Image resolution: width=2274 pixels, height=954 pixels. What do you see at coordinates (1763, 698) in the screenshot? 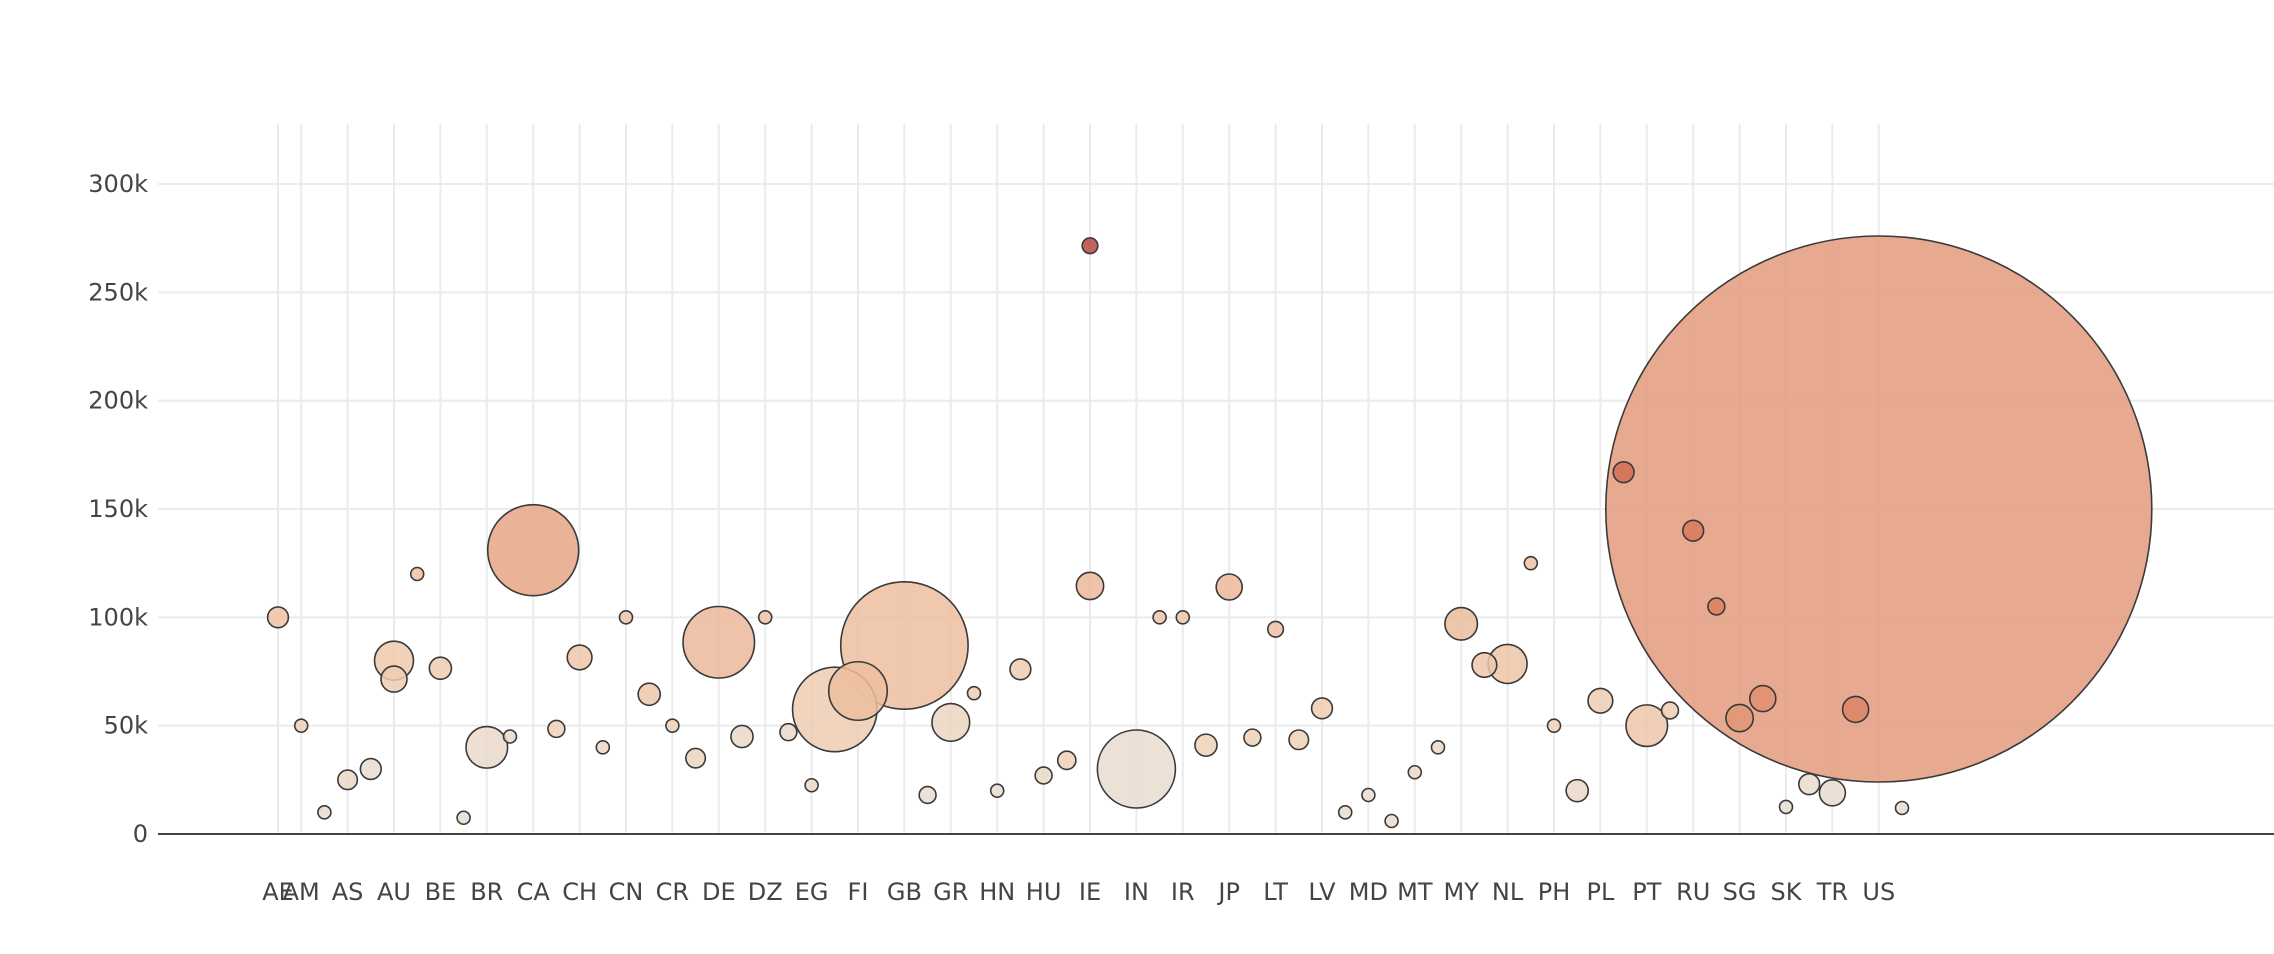
I see `bubble-si` at bounding box center [1763, 698].